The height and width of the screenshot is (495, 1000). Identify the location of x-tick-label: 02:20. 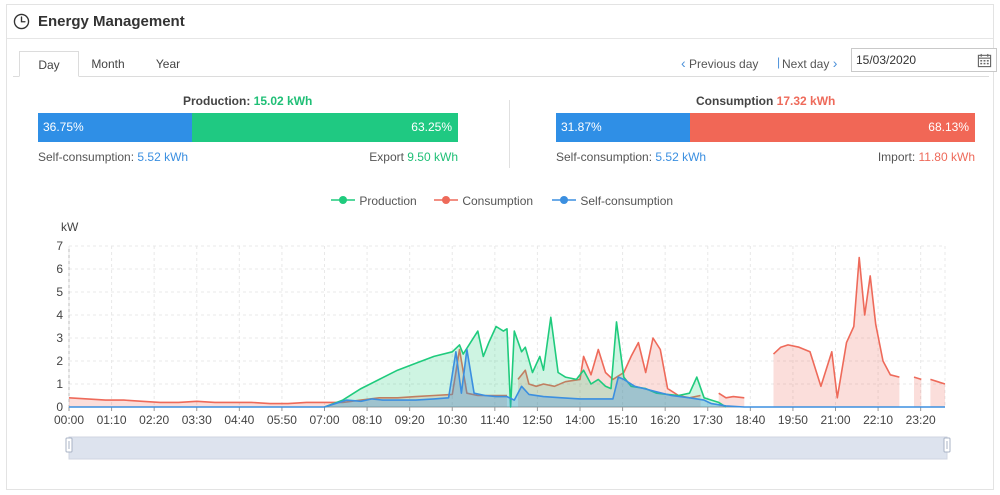
(154, 420).